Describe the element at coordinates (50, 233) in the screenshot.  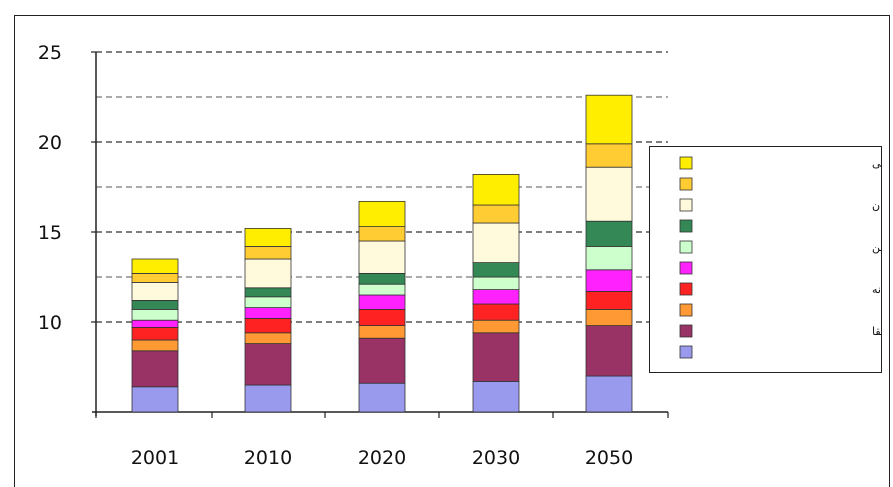
I see `y-tick-label: 15` at that location.